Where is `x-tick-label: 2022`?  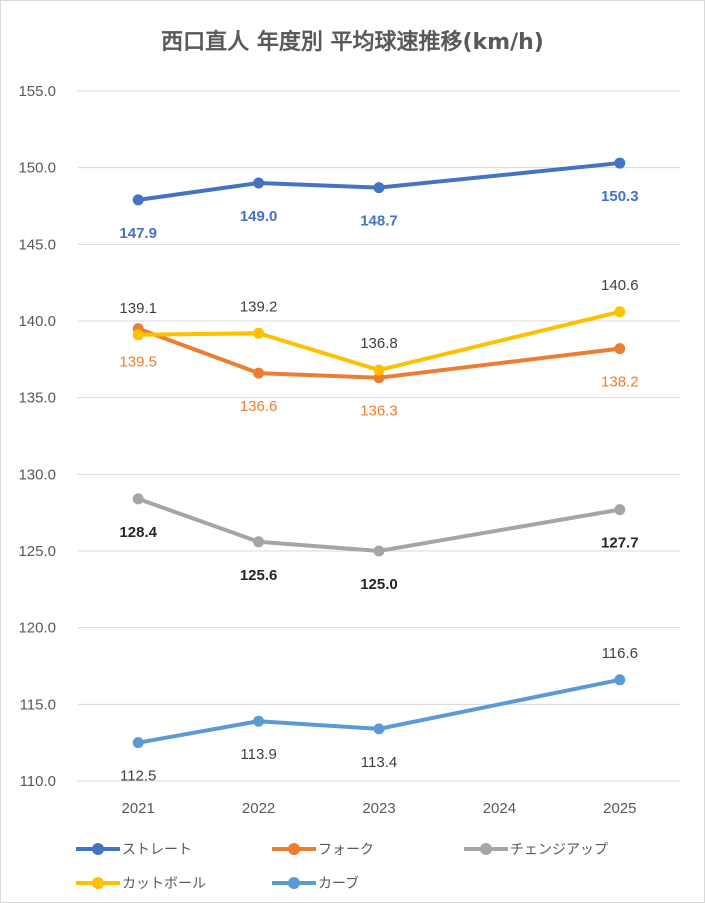 x-tick-label: 2022 is located at coordinates (258, 808).